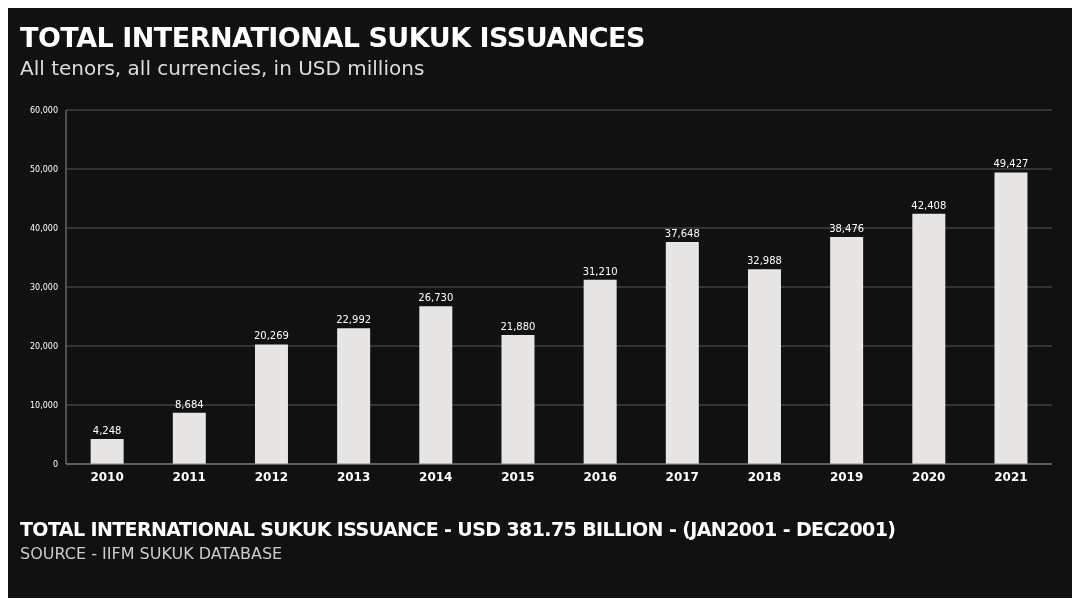  What do you see at coordinates (682, 476) in the screenshot?
I see `x-tick-label: 2017` at bounding box center [682, 476].